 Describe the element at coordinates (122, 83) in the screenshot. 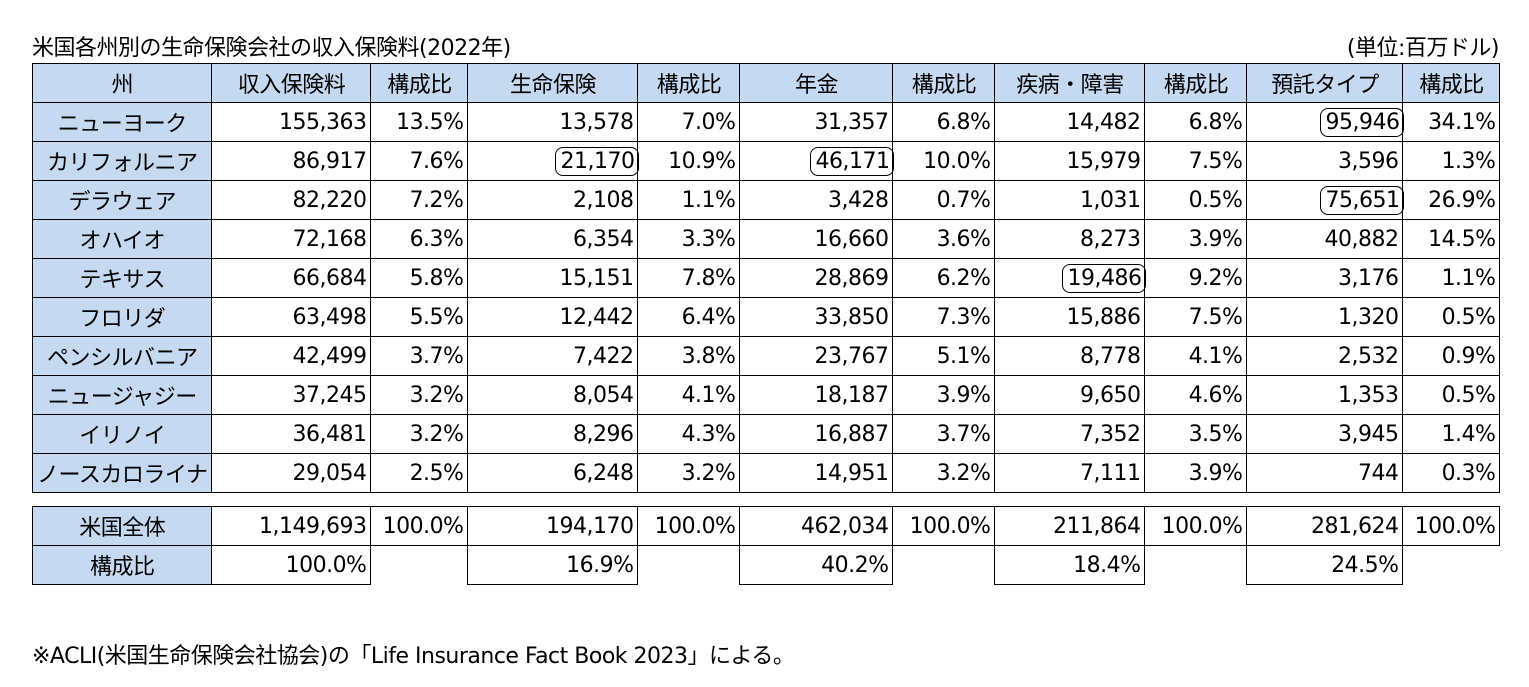

I see `header-cell: 州` at that location.